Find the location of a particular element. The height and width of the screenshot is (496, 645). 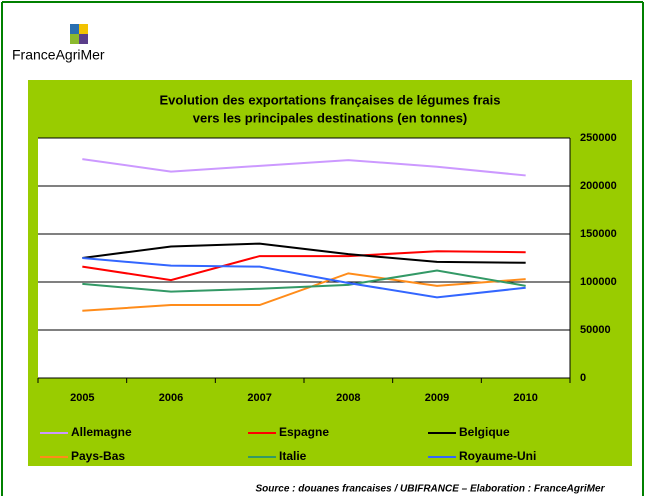

x-tick-label: 2008 is located at coordinates (348, 398).